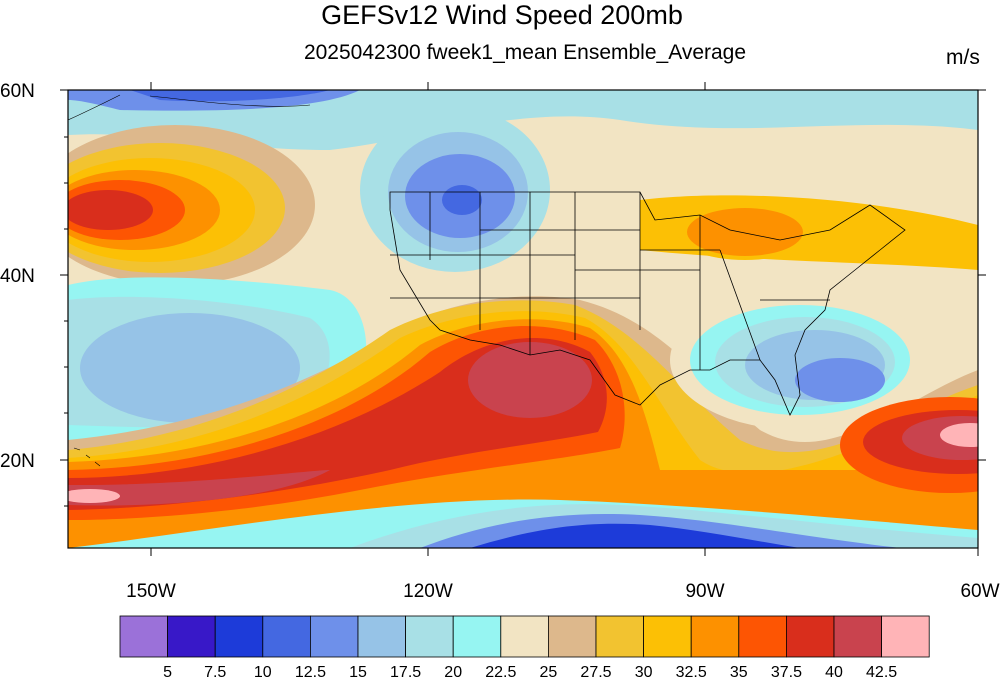  Describe the element at coordinates (151, 591) in the screenshot. I see `lon-label-150w: 150W` at that location.